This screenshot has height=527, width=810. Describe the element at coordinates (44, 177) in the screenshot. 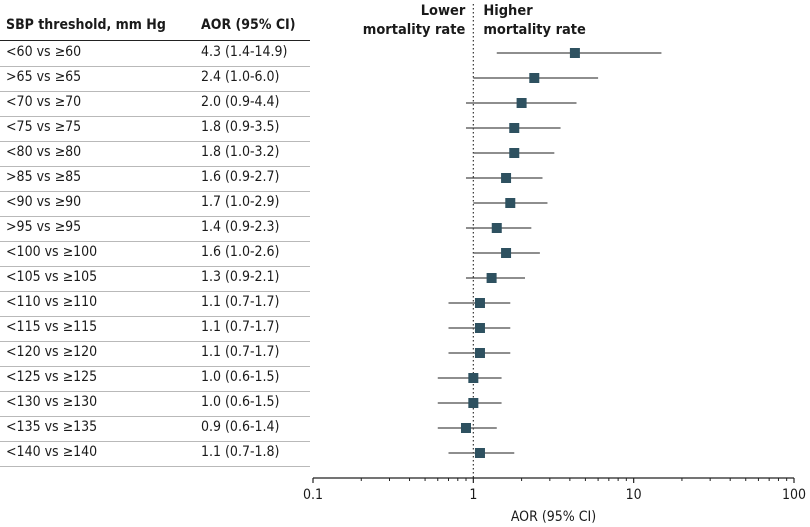

I see `threshold-label: >85 vs ≥85` at that location.